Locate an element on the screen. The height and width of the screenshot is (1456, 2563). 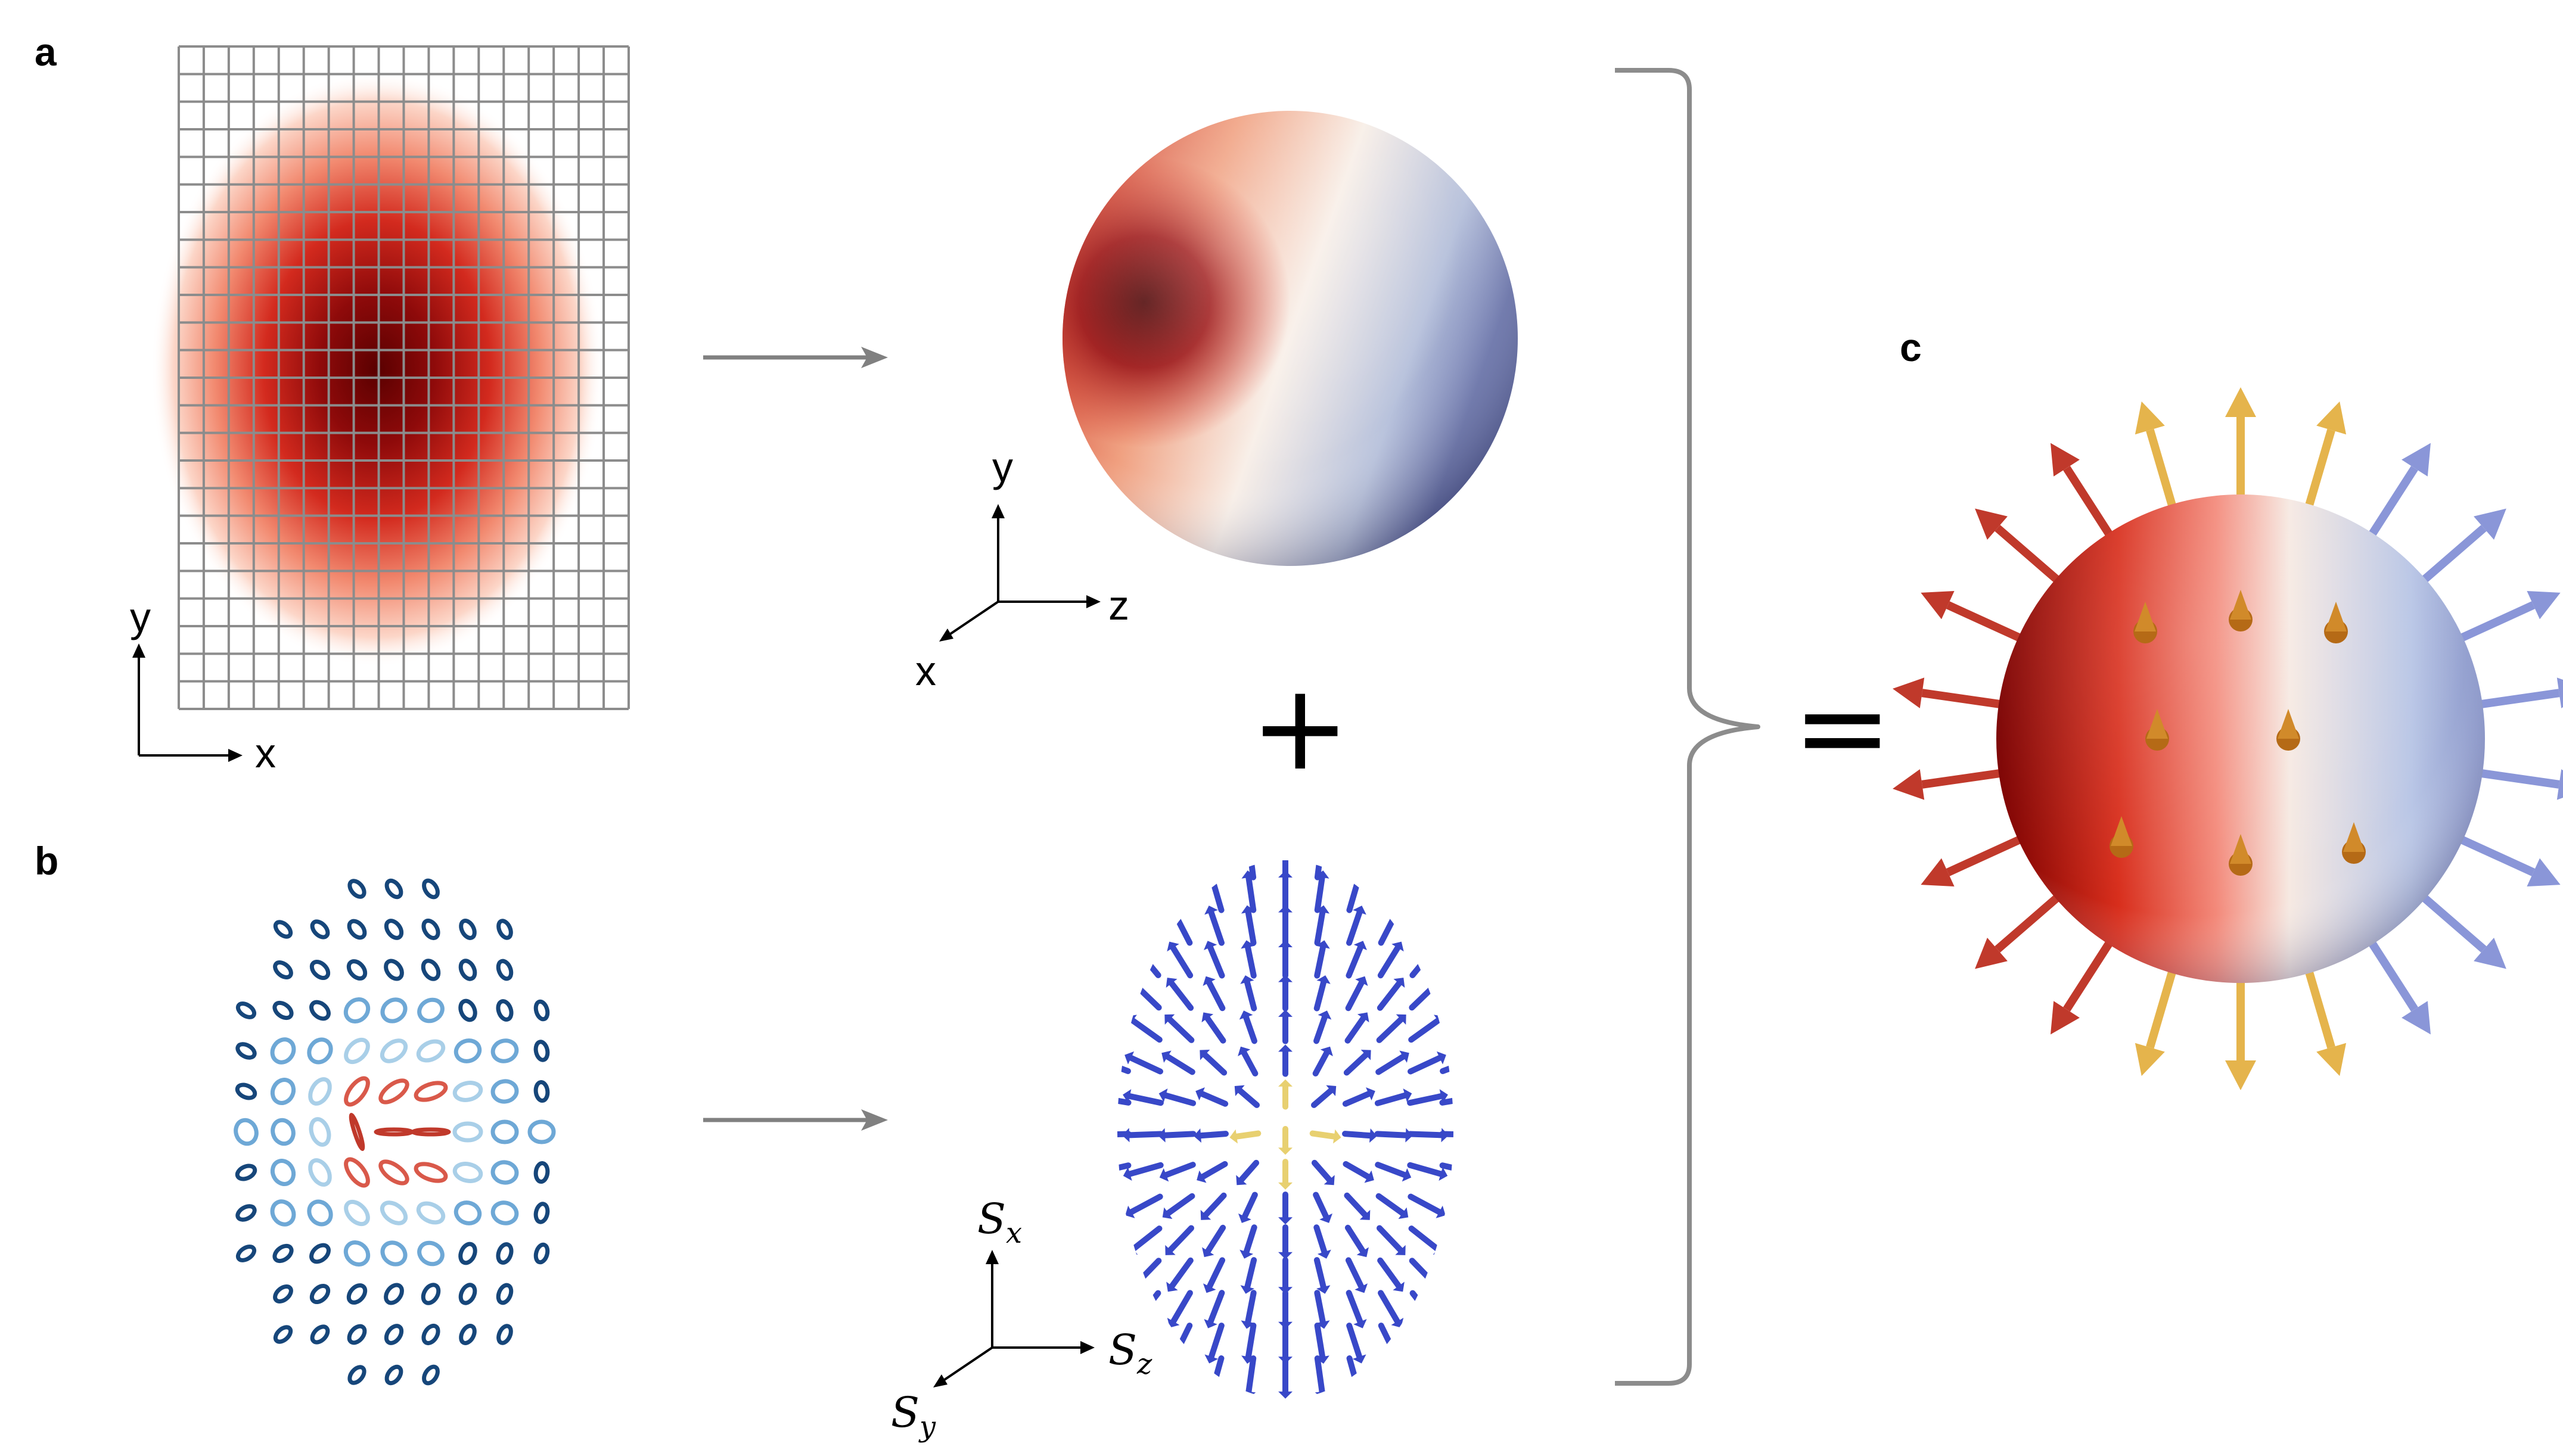
grid-axis-x-label: x is located at coordinates (265, 753).